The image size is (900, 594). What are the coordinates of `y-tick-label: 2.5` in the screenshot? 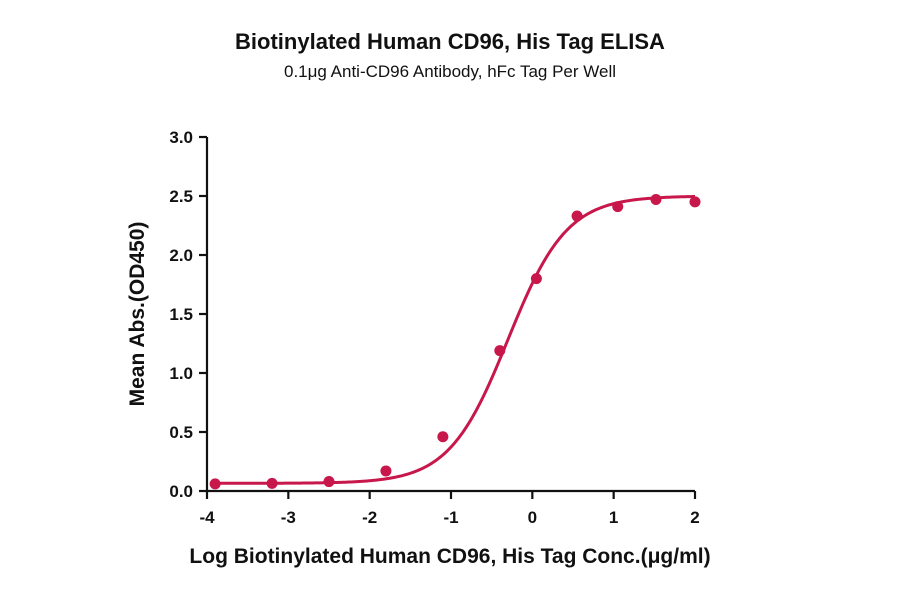 It's located at (181, 196).